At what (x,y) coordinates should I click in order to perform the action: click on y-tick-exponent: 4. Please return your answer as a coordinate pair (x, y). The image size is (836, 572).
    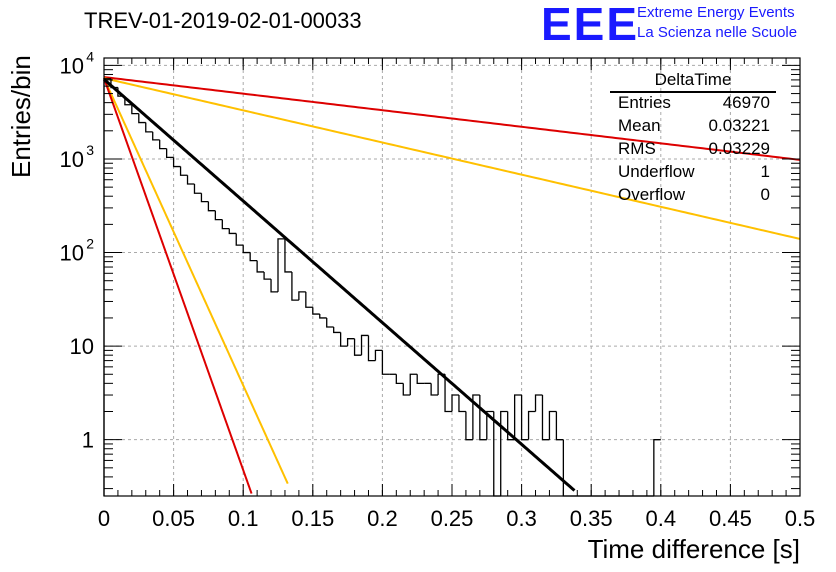
    Looking at the image, I should click on (90, 56).